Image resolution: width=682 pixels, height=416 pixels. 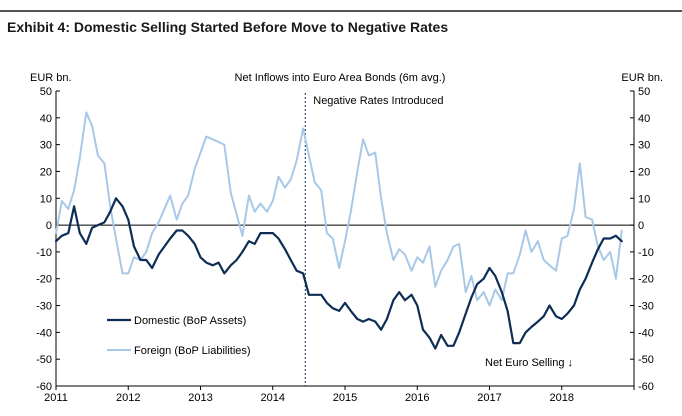 What do you see at coordinates (46, 146) in the screenshot?
I see `y-tick-label-left: 30` at bounding box center [46, 146].